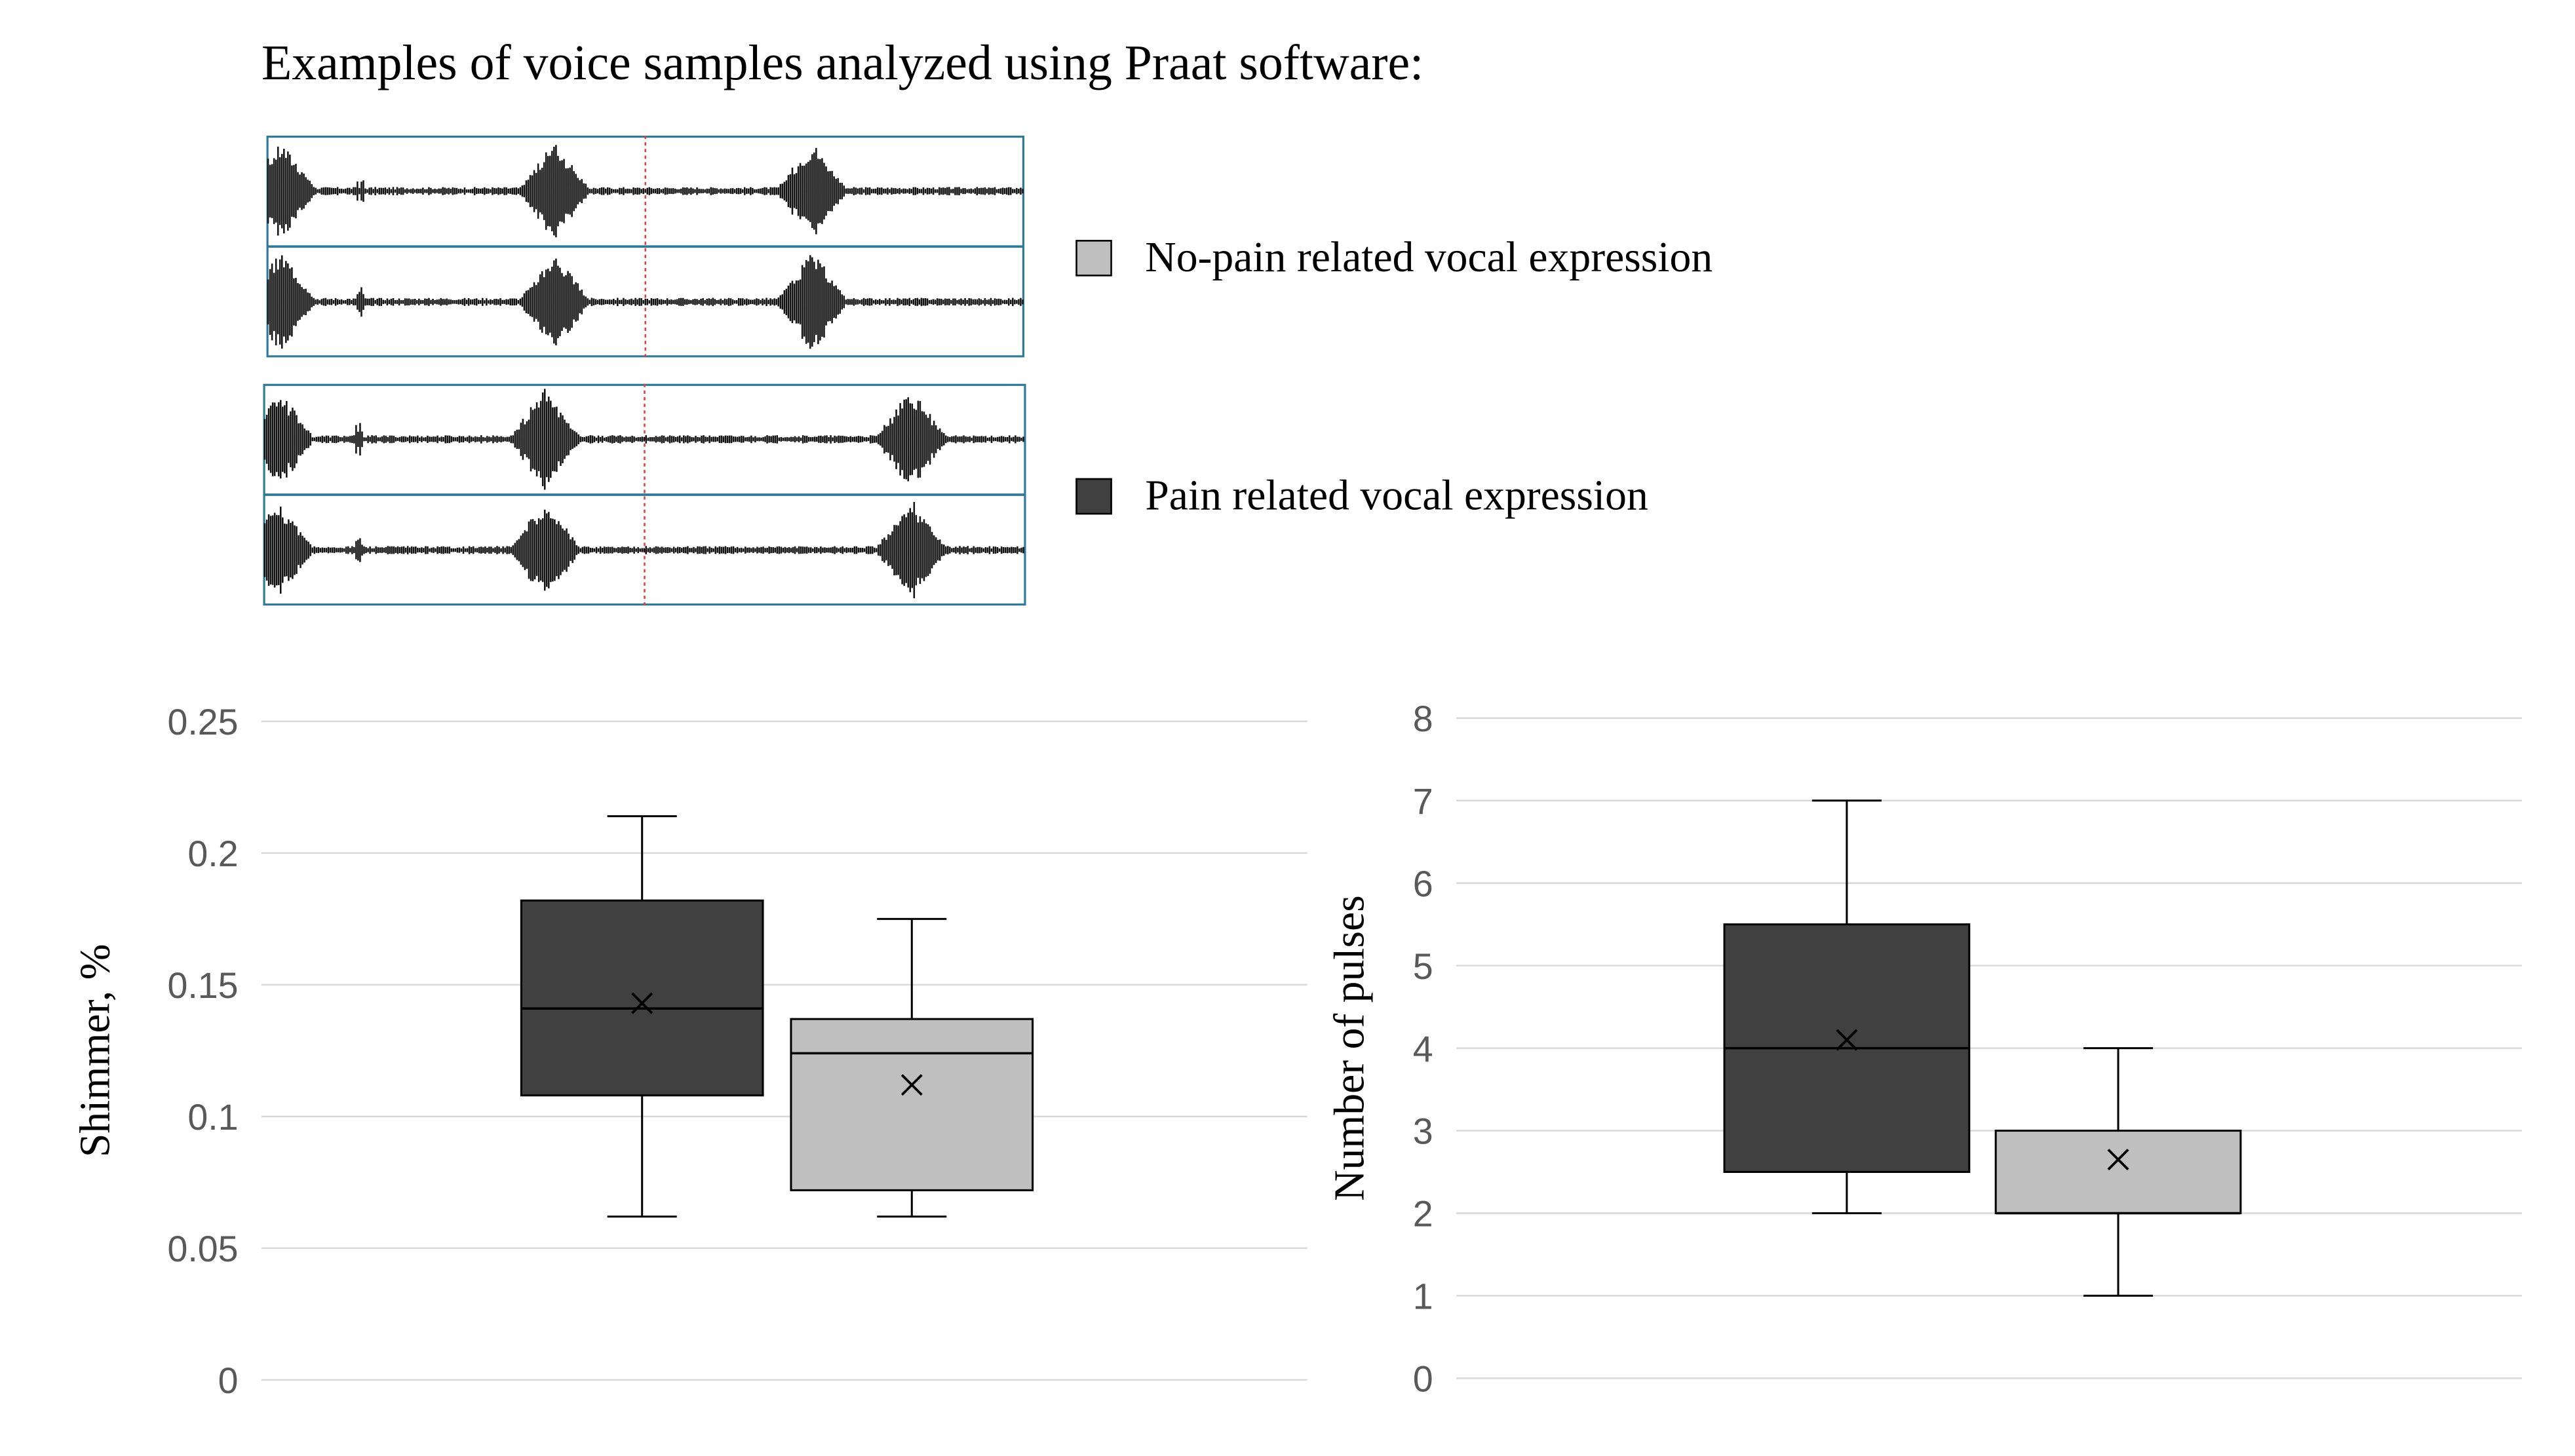  I want to click on waveform-pain, so click(644, 494).